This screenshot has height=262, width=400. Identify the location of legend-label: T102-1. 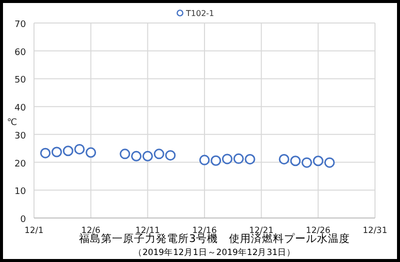
(199, 13).